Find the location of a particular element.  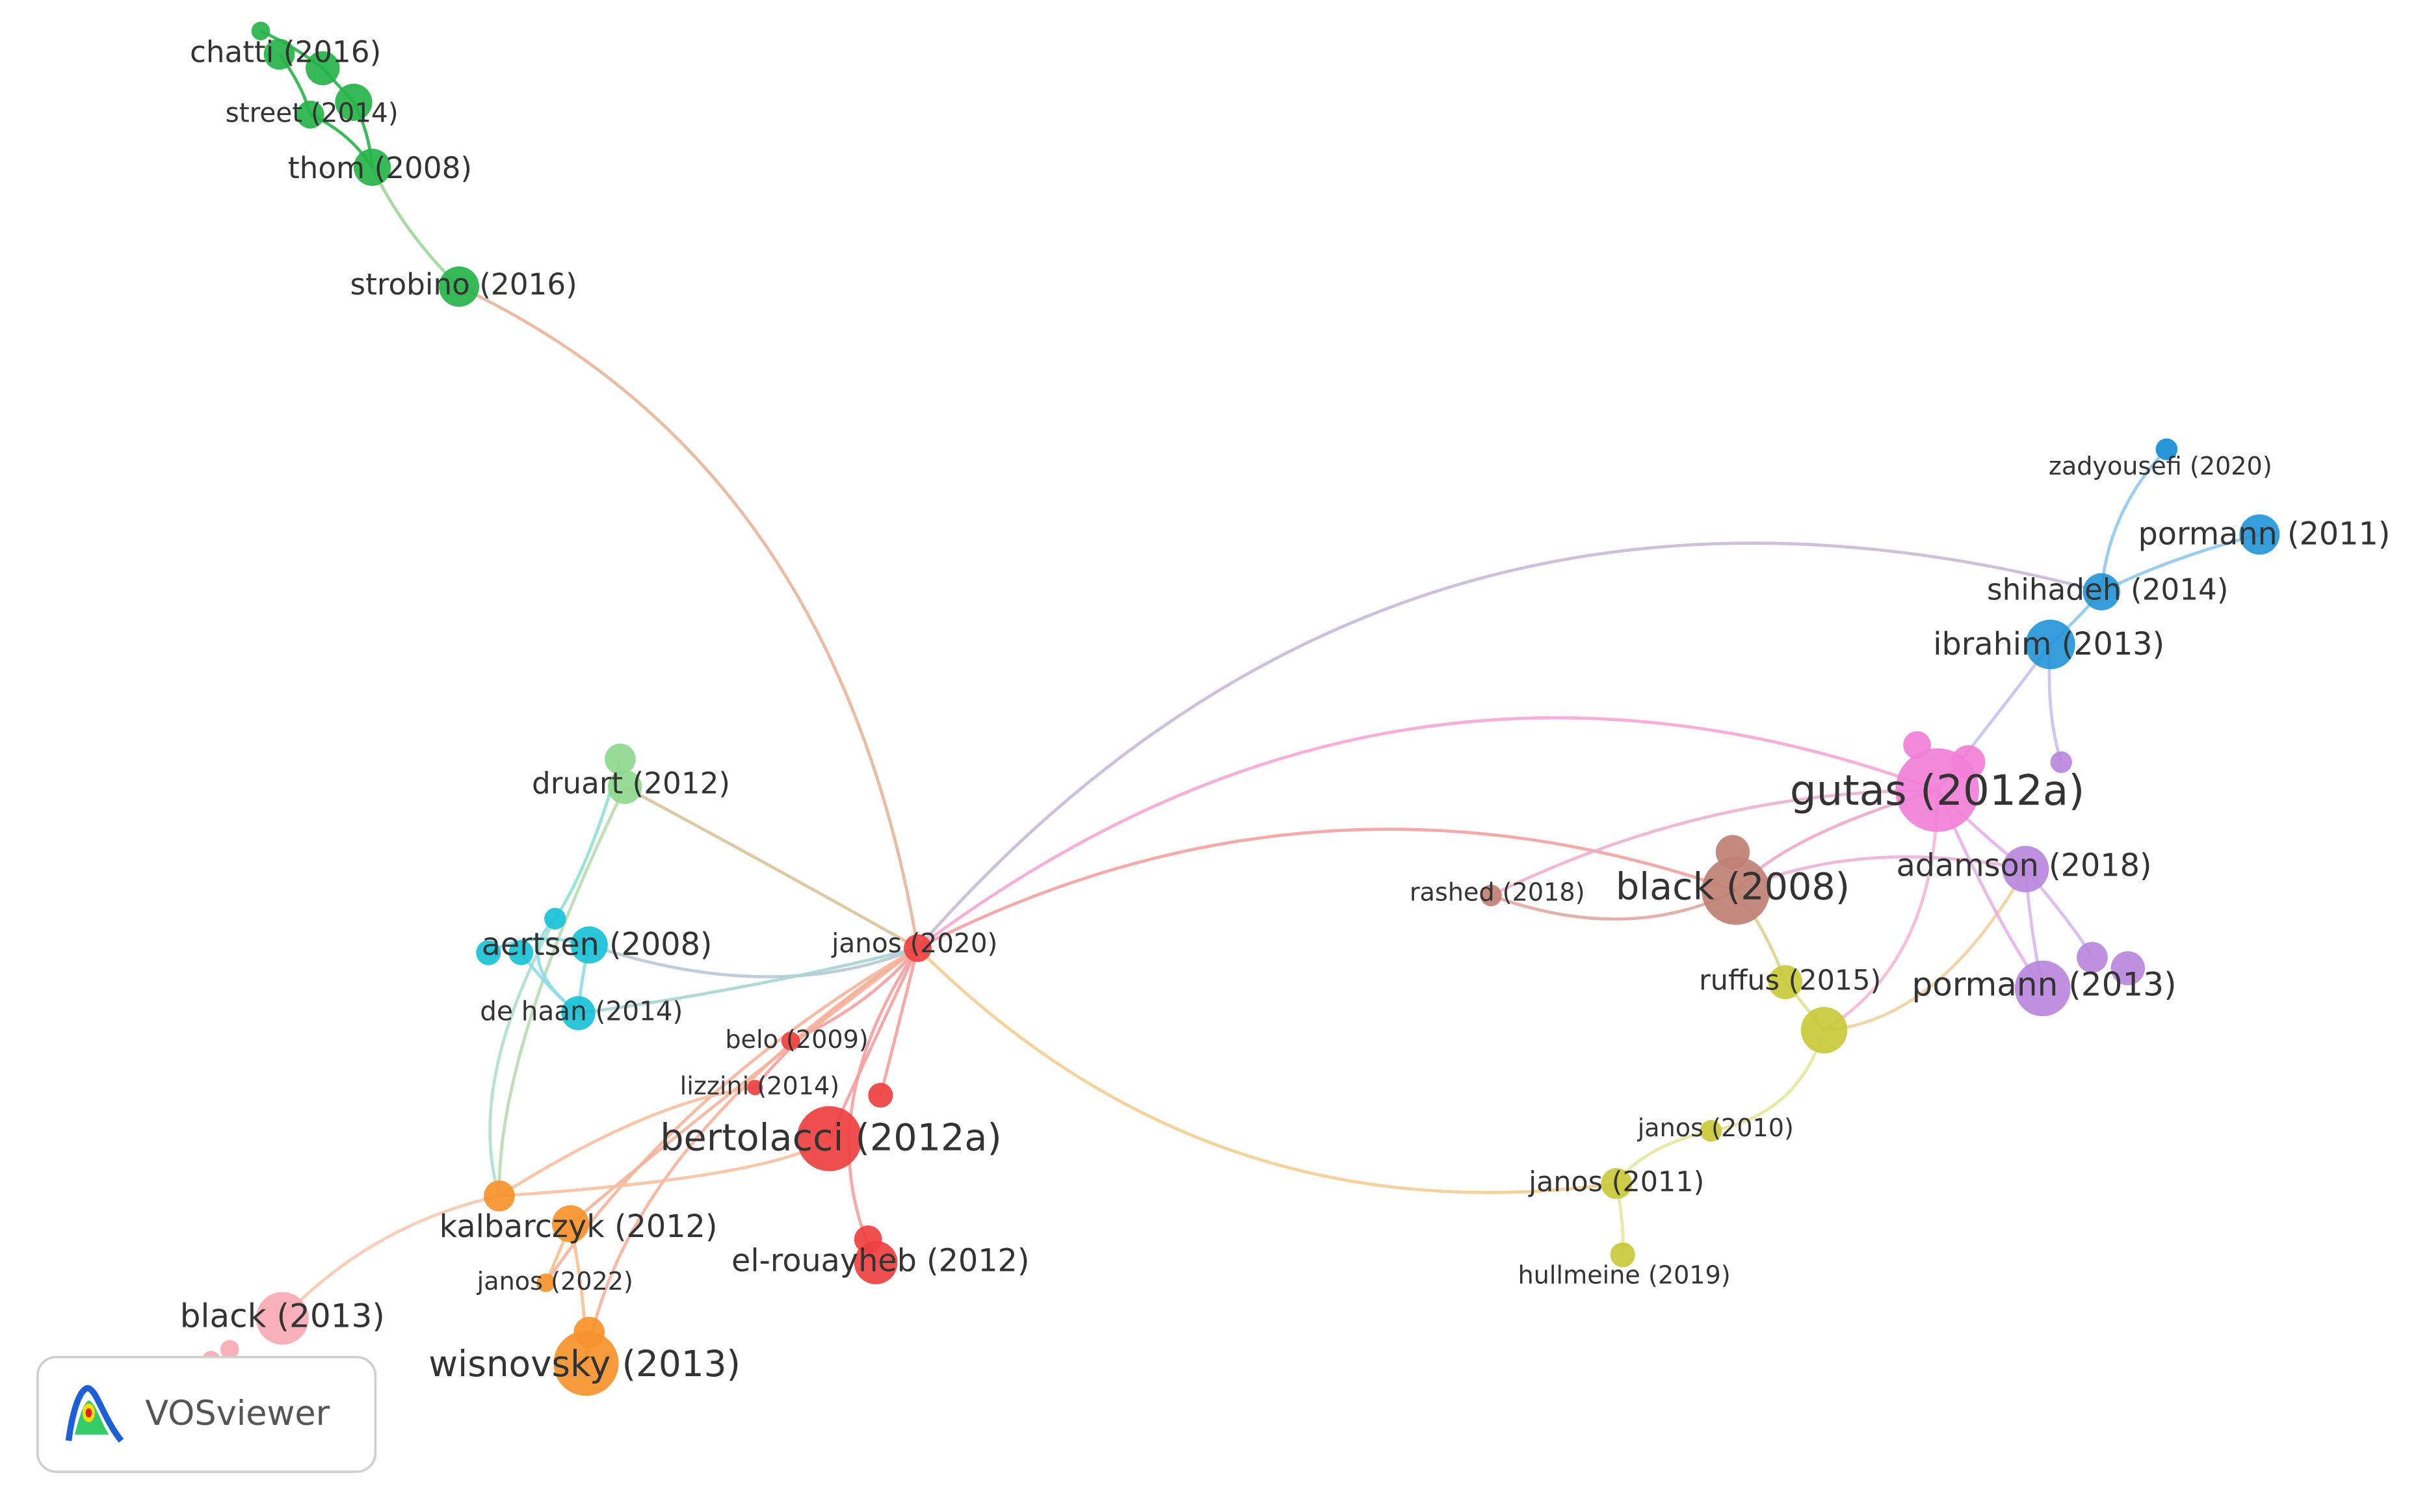

node-label: kalbarczyk (2012) is located at coordinates (579, 1227).